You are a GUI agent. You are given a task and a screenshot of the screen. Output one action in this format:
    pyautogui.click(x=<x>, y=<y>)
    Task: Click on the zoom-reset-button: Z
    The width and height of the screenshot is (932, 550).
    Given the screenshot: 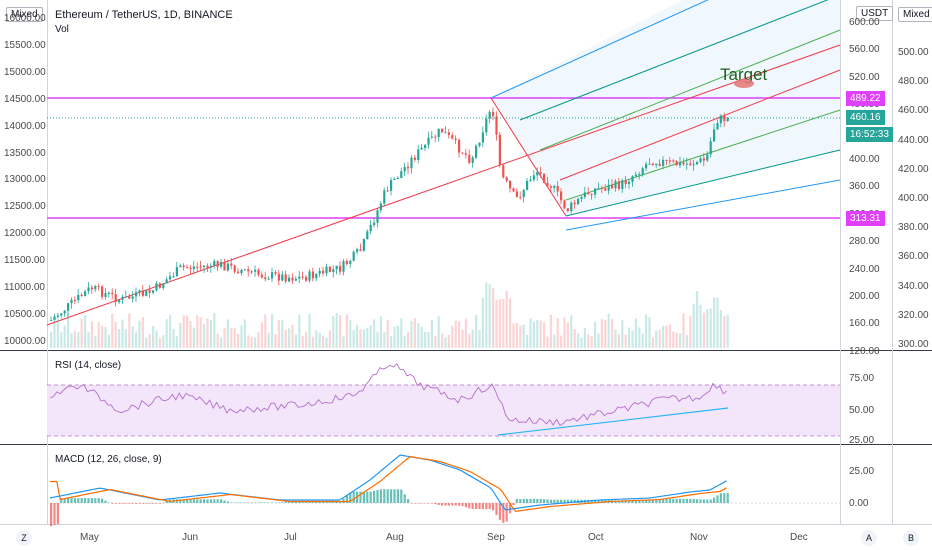 What is the action you would take?
    pyautogui.click(x=24, y=538)
    